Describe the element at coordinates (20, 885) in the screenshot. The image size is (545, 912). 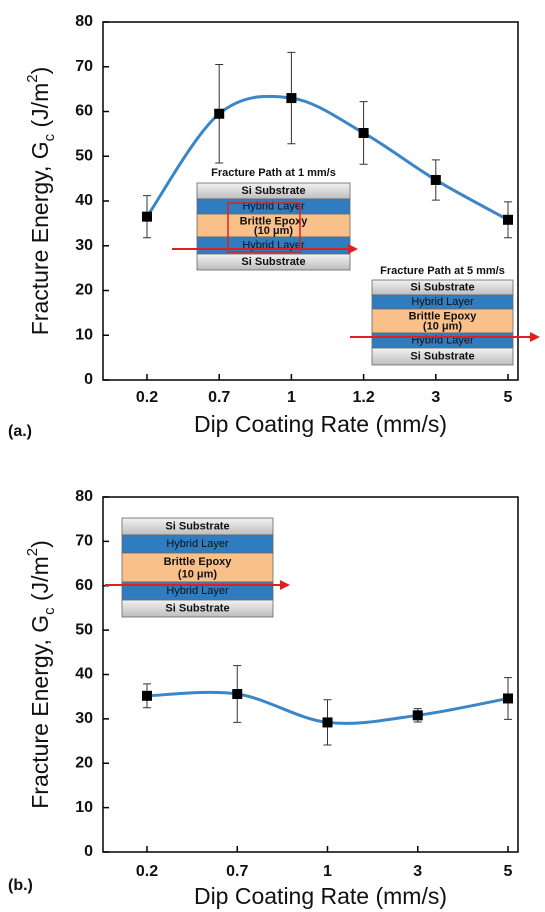
I see `panel-label: (b.)` at that location.